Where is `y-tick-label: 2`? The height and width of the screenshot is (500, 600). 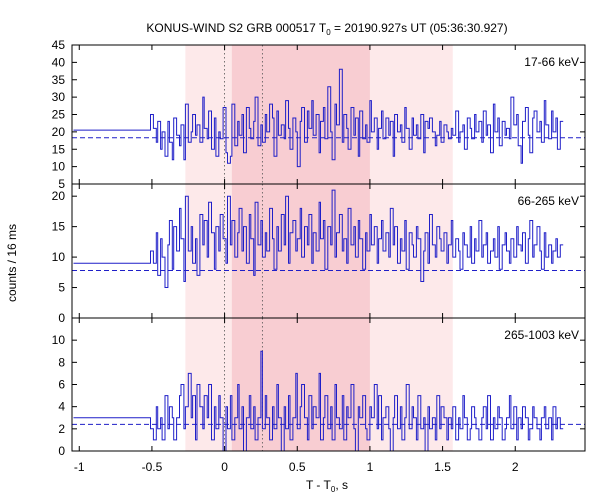
y-tick-label: 2 is located at coordinates (61, 429).